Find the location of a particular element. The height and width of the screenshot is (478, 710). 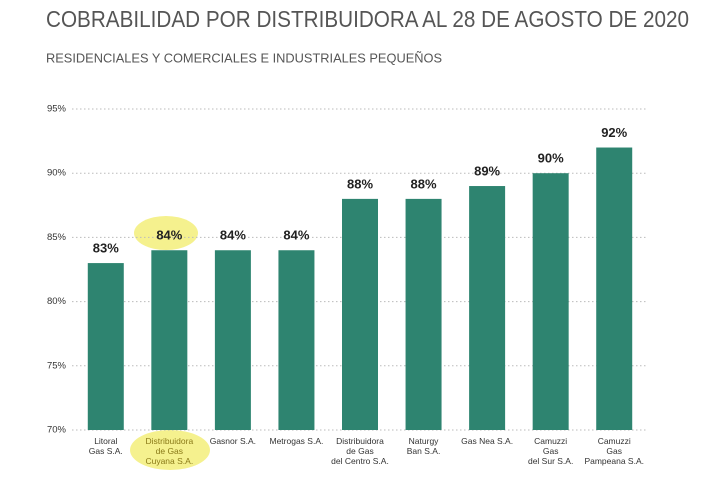

y-tick-label: 75% is located at coordinates (57, 365).